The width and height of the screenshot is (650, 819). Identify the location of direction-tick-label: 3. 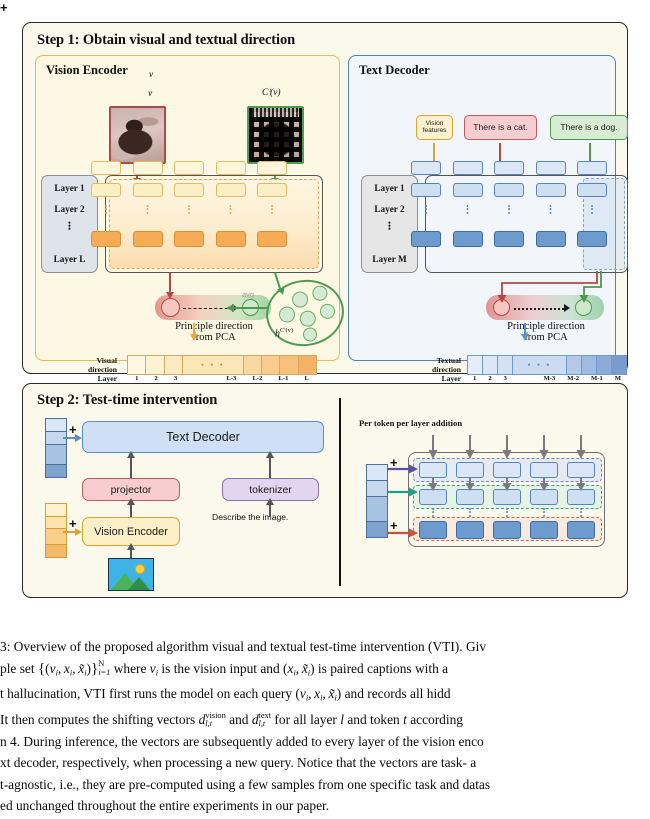
(505, 378).